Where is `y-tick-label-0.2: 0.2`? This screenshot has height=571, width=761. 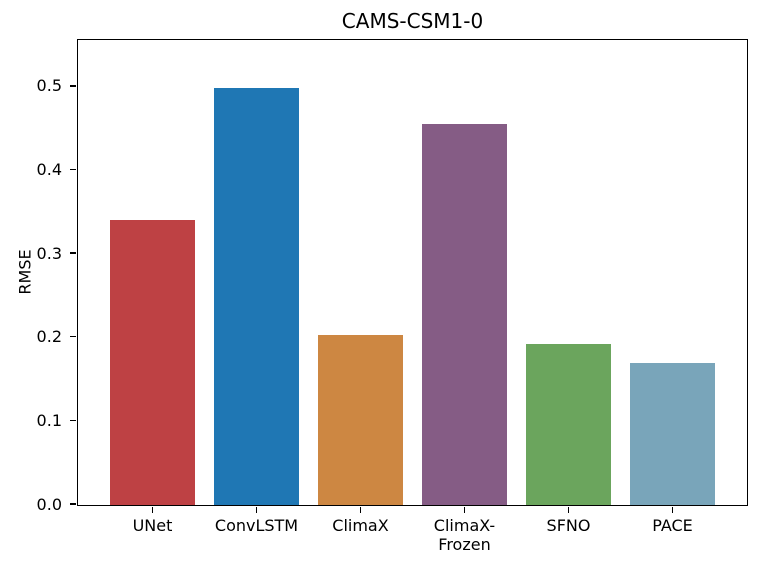 y-tick-label-0.2: 0.2 is located at coordinates (49, 337).